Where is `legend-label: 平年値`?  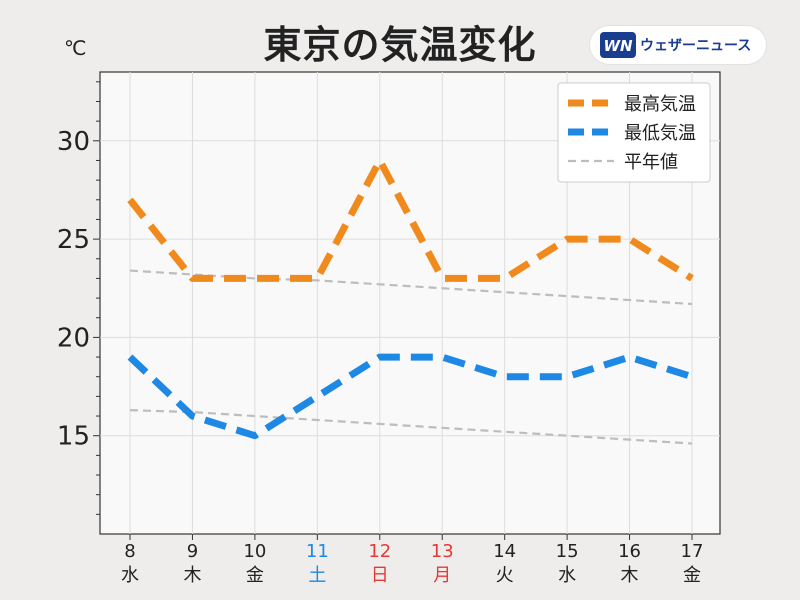
legend-label: 平年値 is located at coordinates (651, 162).